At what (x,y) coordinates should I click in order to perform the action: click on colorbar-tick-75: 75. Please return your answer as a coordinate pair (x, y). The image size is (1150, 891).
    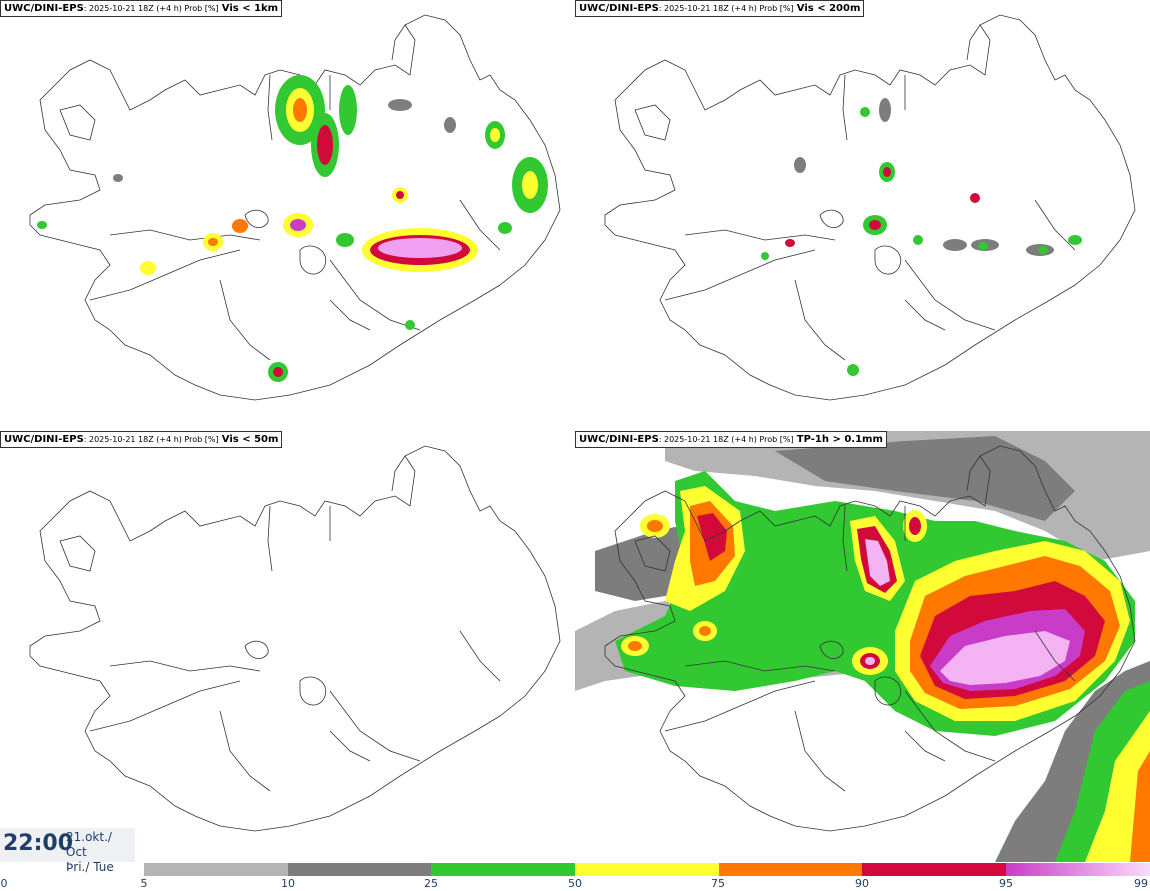
    Looking at the image, I should click on (718, 883).